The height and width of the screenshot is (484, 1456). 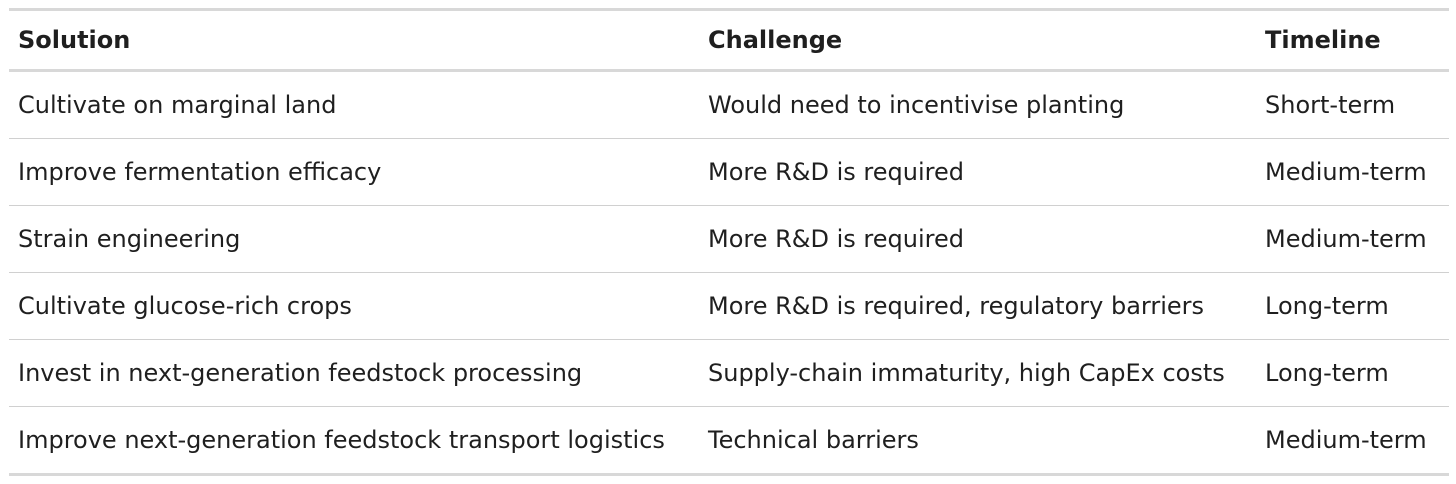 I want to click on cell-timeline: Short-term, so click(x=1330, y=105).